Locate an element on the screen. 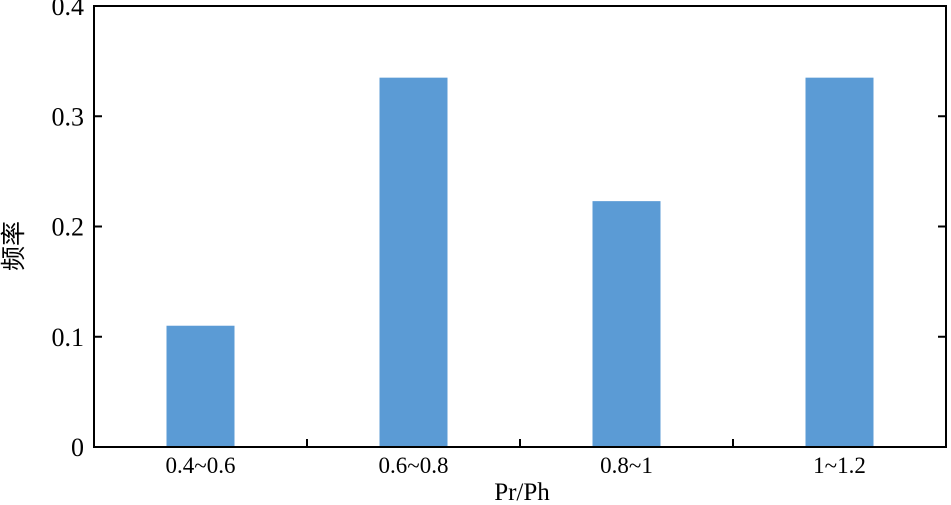 The height and width of the screenshot is (505, 951). x-axis-label: Pr/Ph is located at coordinates (522, 492).